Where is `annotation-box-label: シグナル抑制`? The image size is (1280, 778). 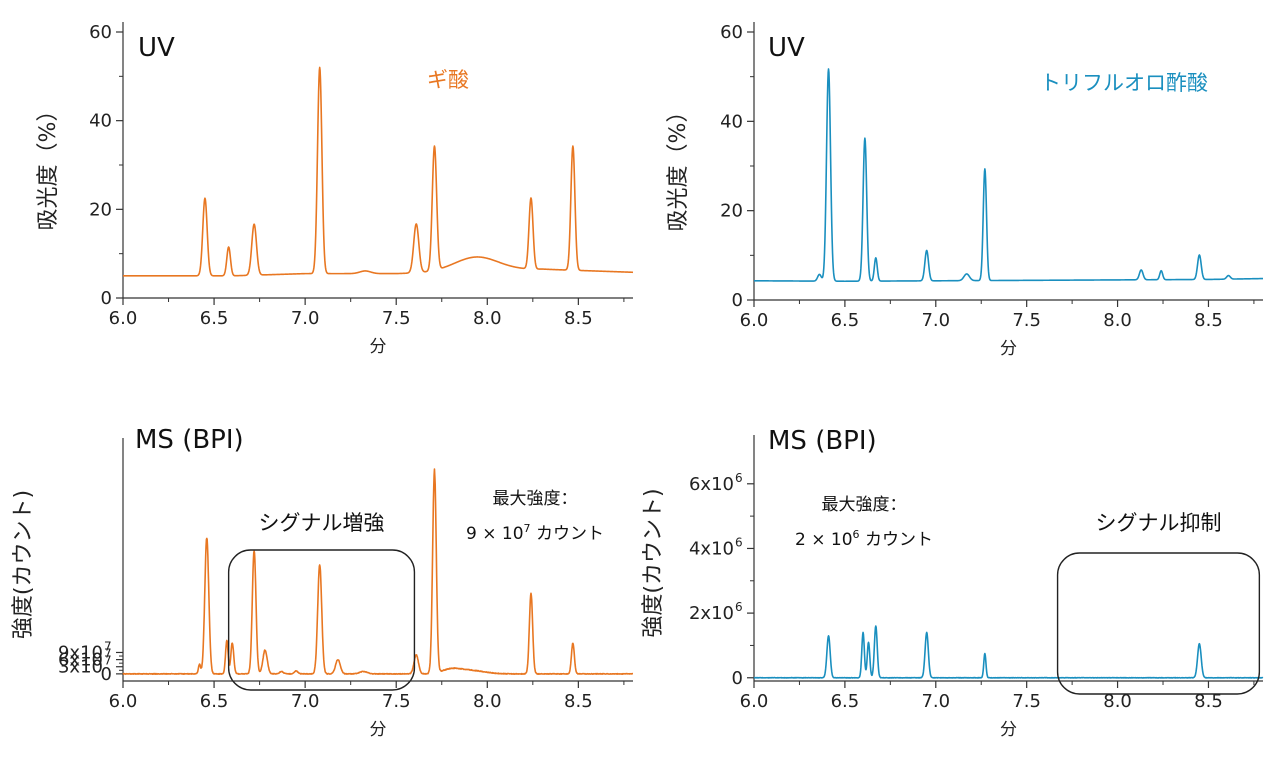 annotation-box-label: シグナル抑制 is located at coordinates (1158, 523).